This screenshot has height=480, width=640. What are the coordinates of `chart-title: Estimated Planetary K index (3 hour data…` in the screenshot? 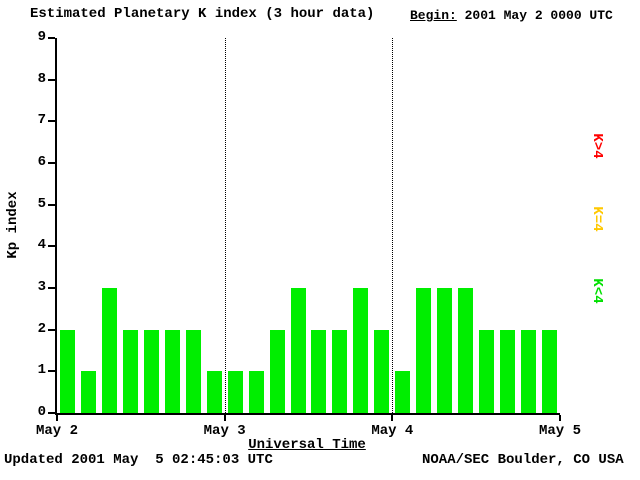 It's located at (202, 14).